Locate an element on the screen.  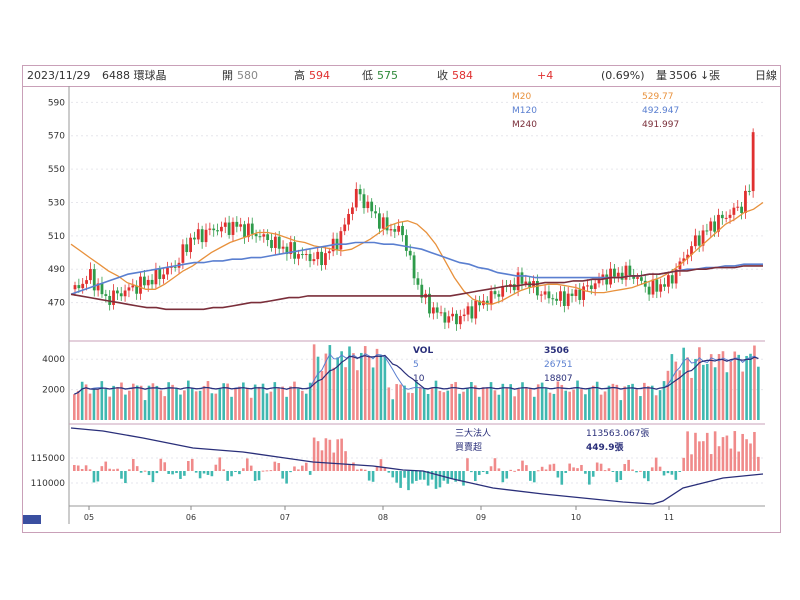
volume-label: 量 is located at coordinates (661, 75).